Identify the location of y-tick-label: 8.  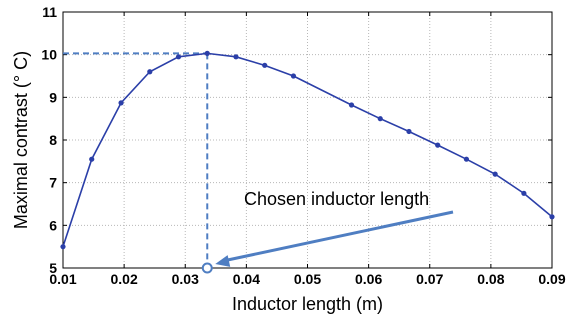
(53, 140).